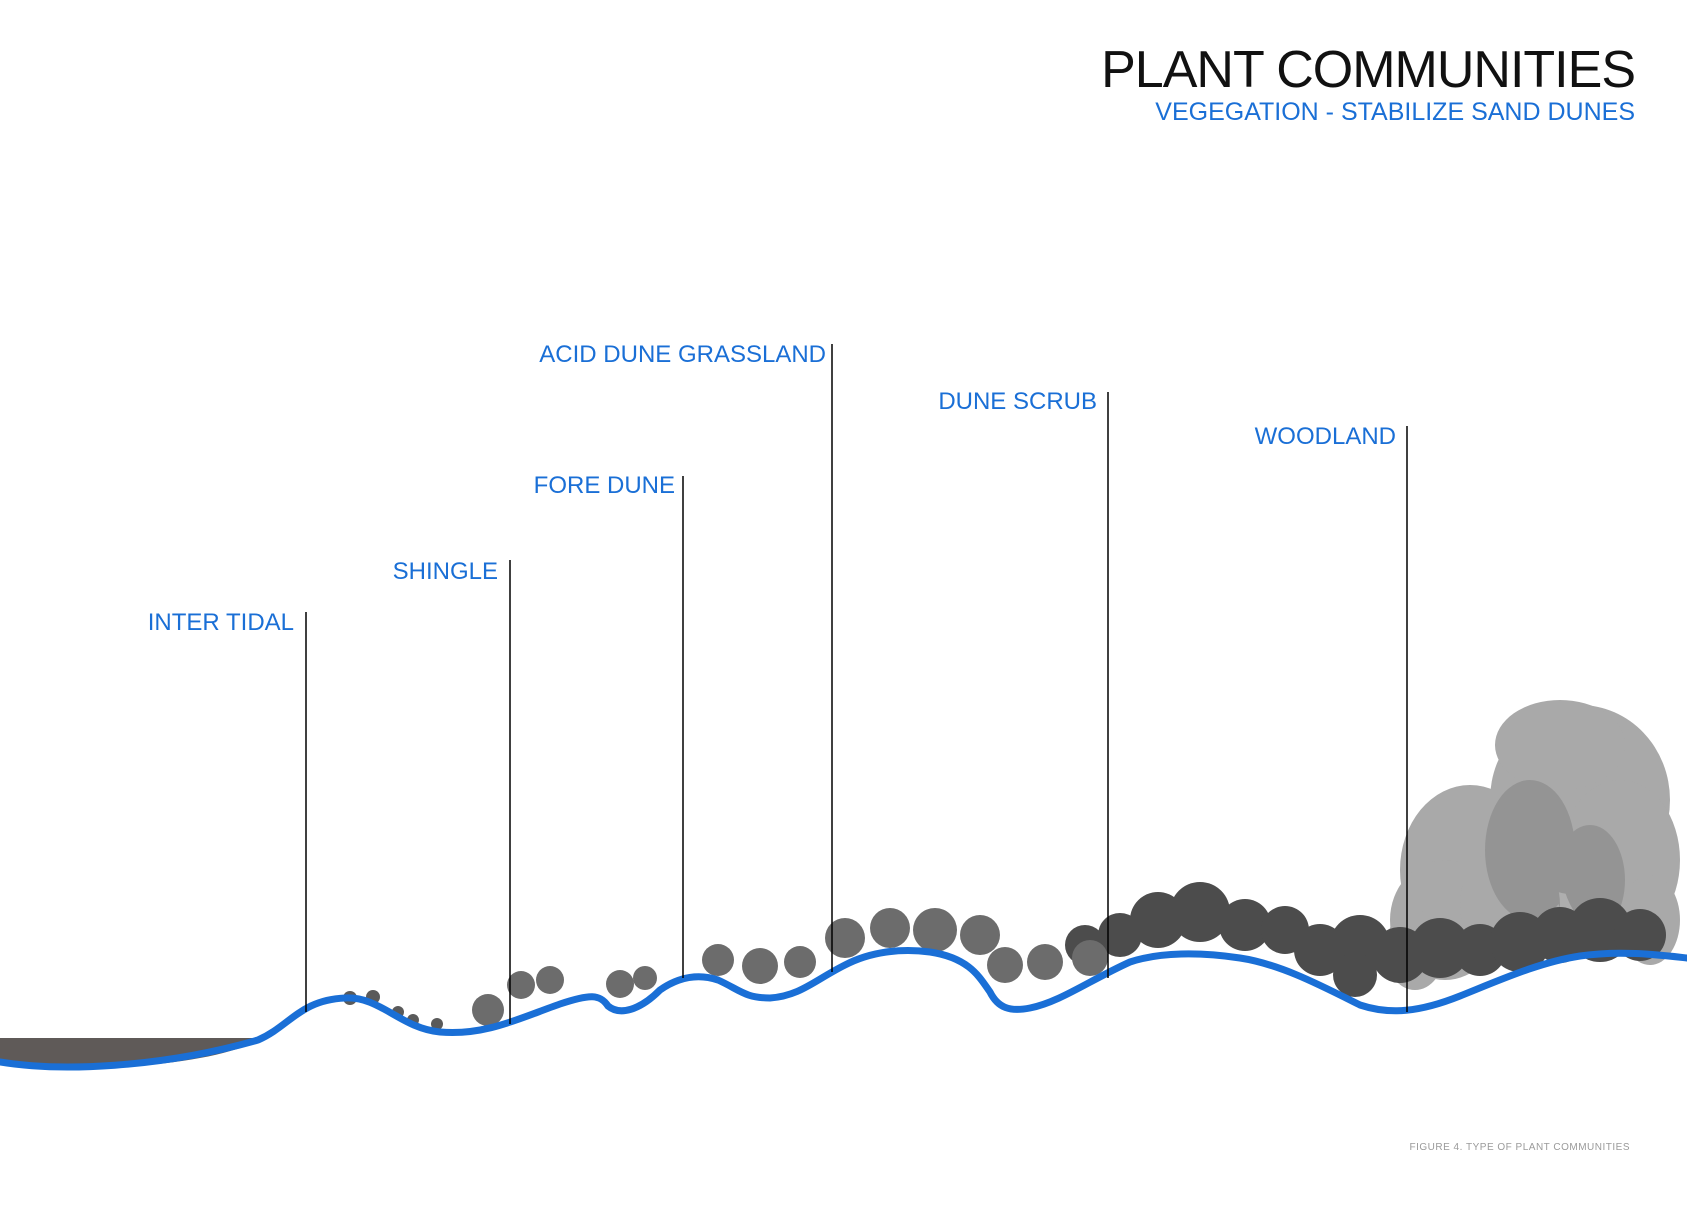  Describe the element at coordinates (1325, 436) in the screenshot. I see `zone-label-woodland: WOODLAND` at that location.